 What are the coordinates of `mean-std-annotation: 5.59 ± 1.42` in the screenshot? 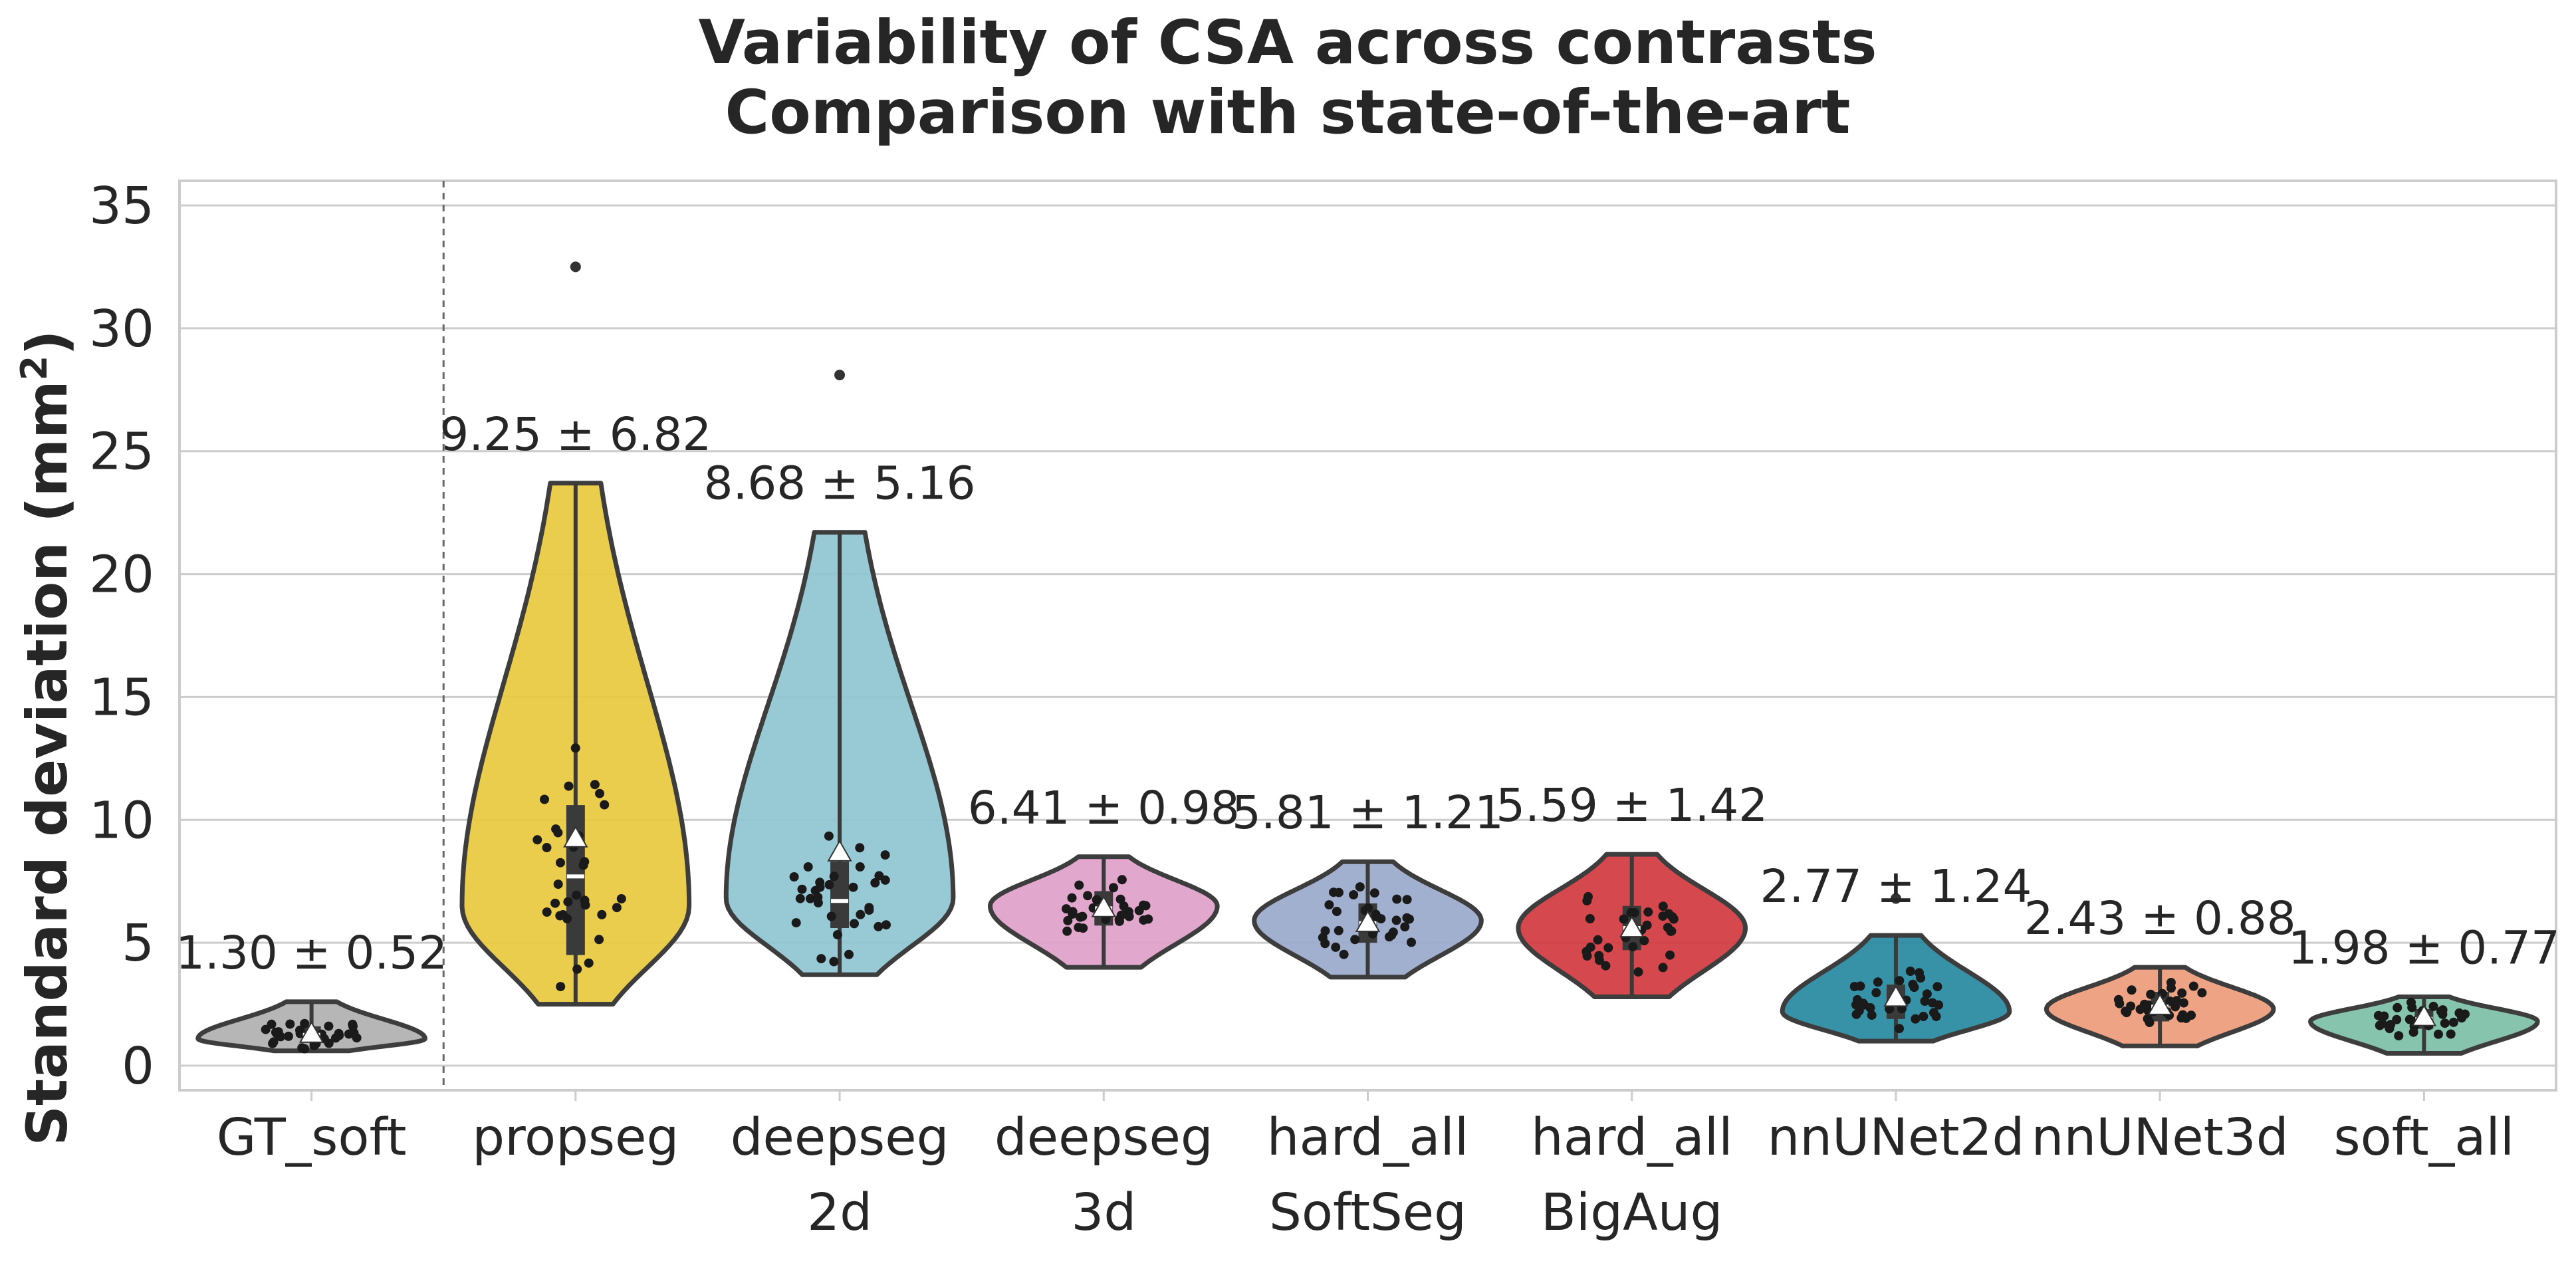 It's located at (1632, 805).